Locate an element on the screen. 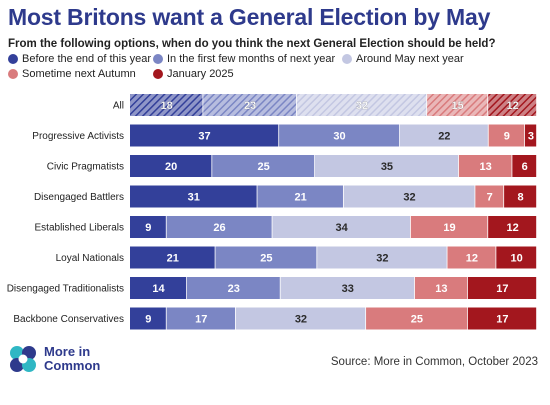 This screenshot has height=405, width=550. category-label: Progressive Activists is located at coordinates (78, 136).